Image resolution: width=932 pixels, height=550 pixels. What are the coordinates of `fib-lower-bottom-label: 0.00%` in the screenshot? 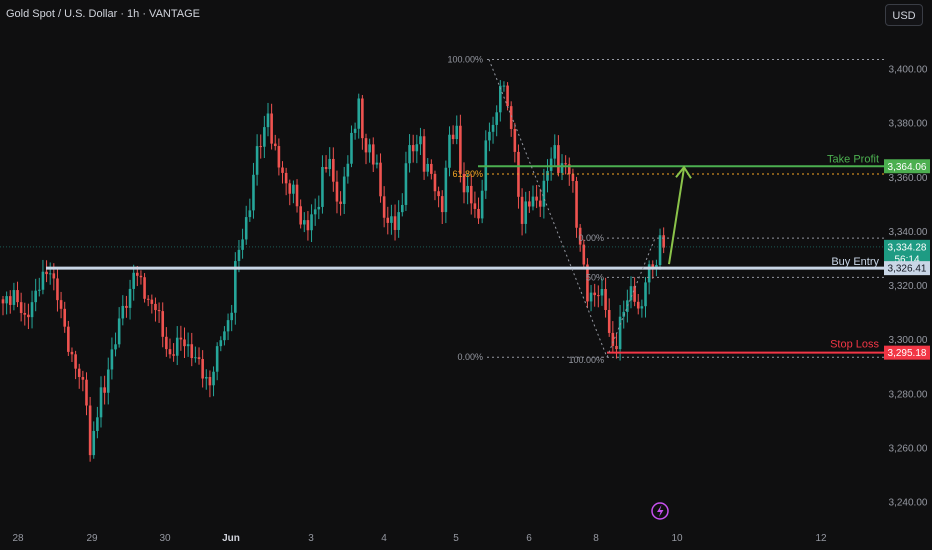 It's located at (470, 357).